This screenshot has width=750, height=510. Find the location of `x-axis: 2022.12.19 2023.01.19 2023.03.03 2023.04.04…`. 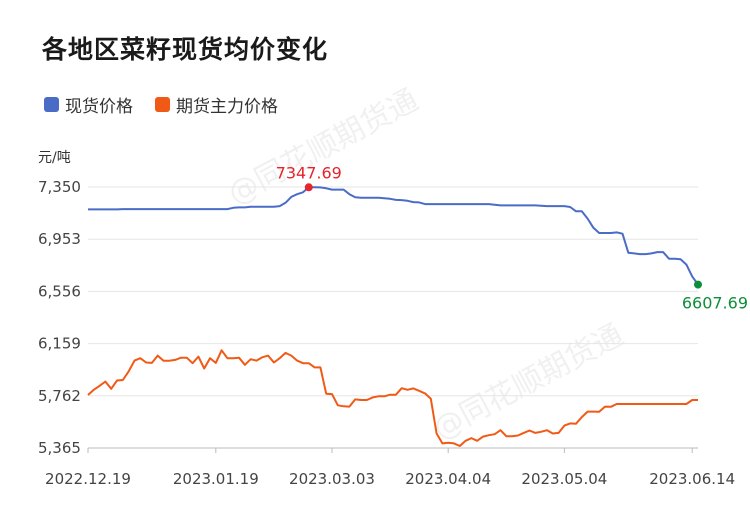

x-axis: 2022.12.19 2023.01.19 2023.03.03 2023.04.04… is located at coordinates (390, 467).